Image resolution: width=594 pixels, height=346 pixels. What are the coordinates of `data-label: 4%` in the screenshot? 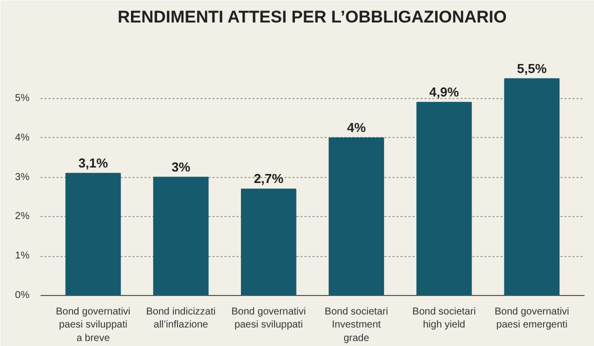 It's located at (356, 127).